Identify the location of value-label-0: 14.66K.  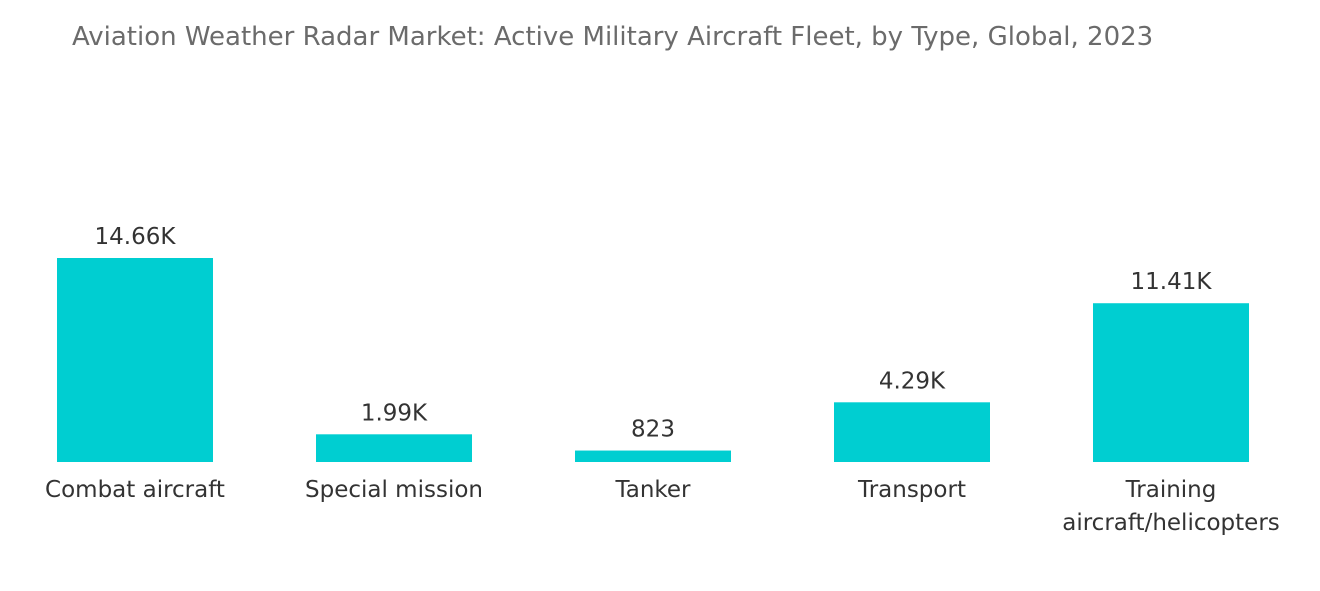
(136, 237).